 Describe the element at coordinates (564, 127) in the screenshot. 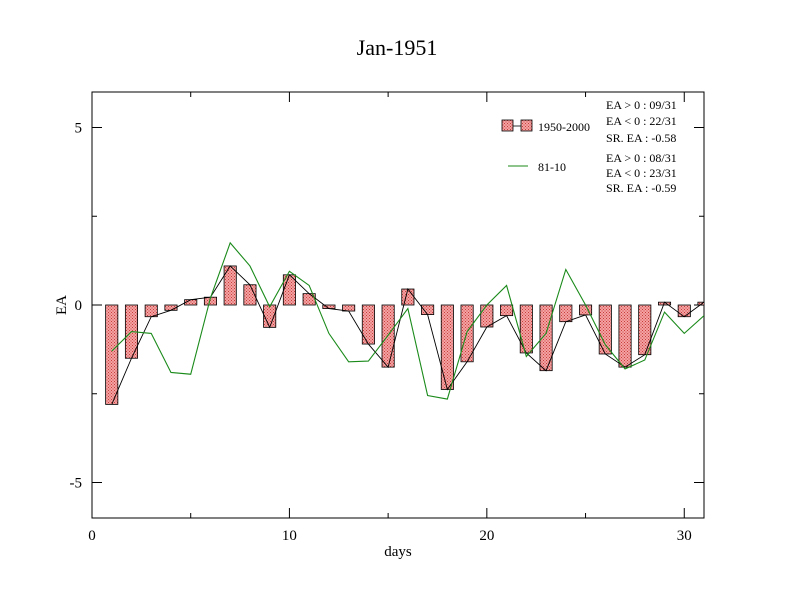

I see `legend-label-1950-2000: 1950-2000` at that location.